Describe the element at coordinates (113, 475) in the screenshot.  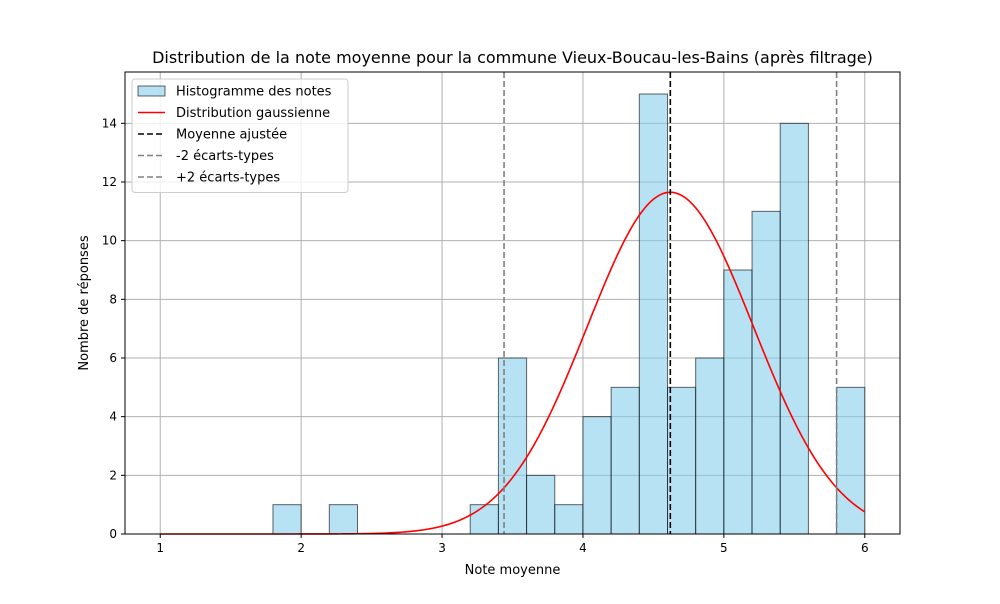
I see `y-tick-label: 2` at that location.